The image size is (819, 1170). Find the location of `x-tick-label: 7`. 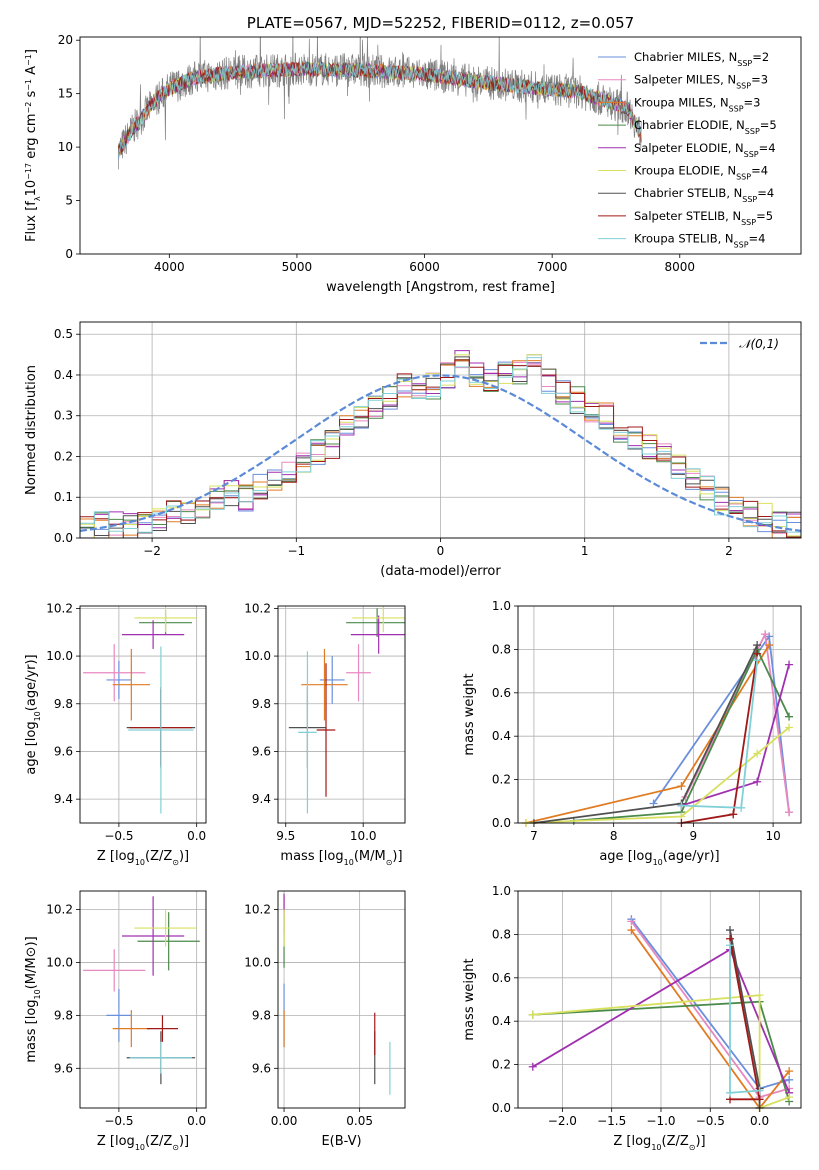

x-tick-label: 7 is located at coordinates (534, 836).